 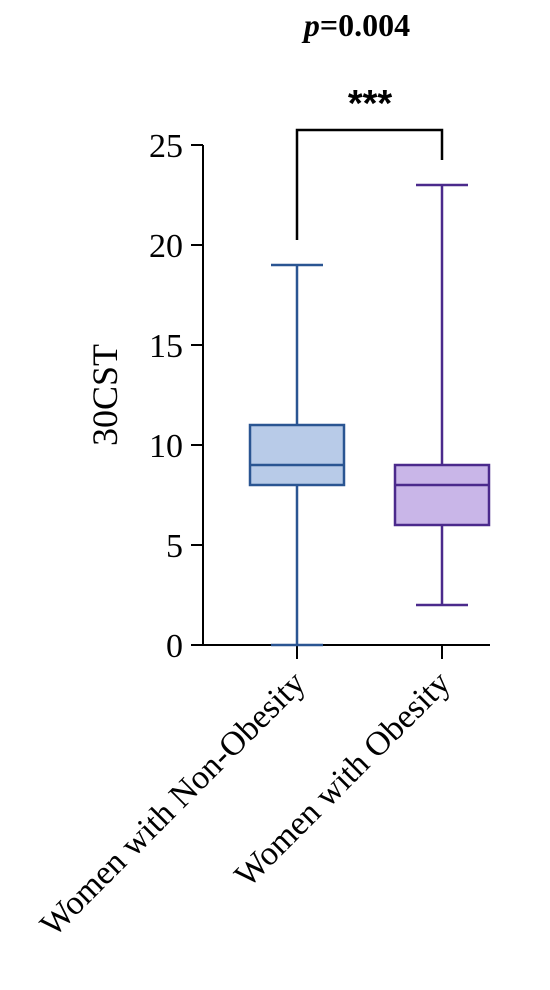 What do you see at coordinates (166, 146) in the screenshot?
I see `y-tick-label: 25` at bounding box center [166, 146].